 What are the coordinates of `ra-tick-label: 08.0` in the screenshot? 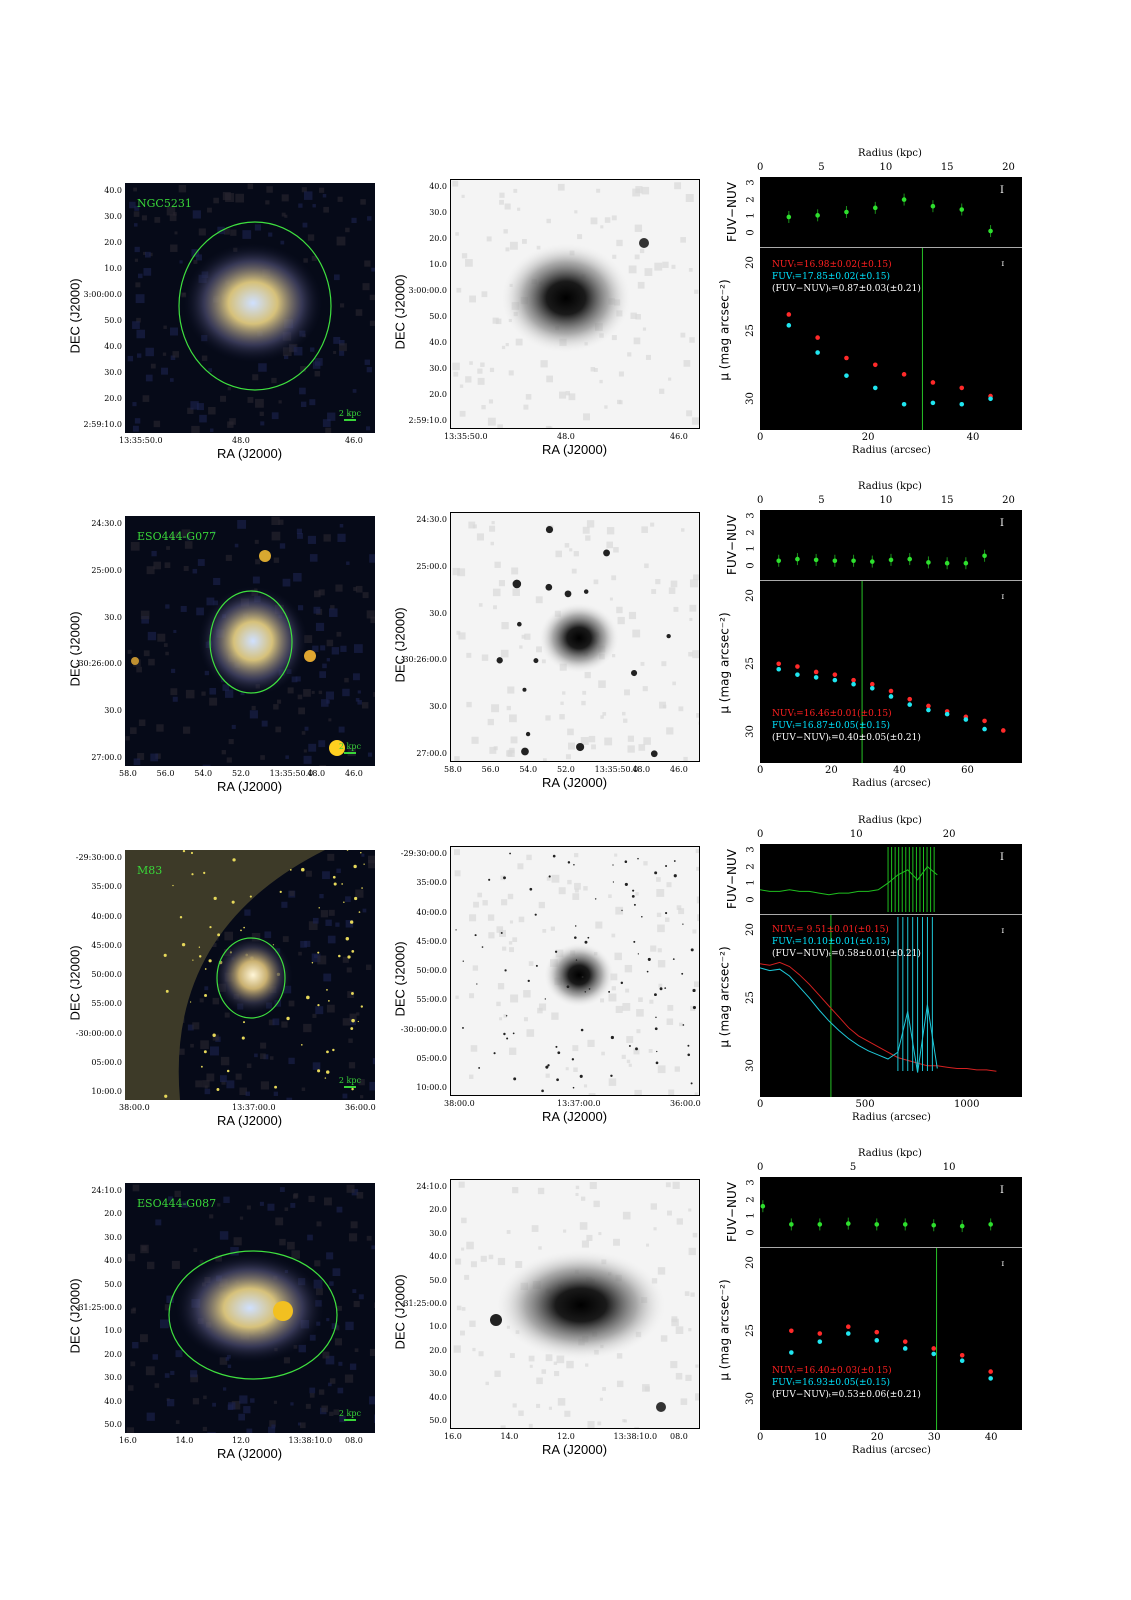 It's located at (679, 1436).